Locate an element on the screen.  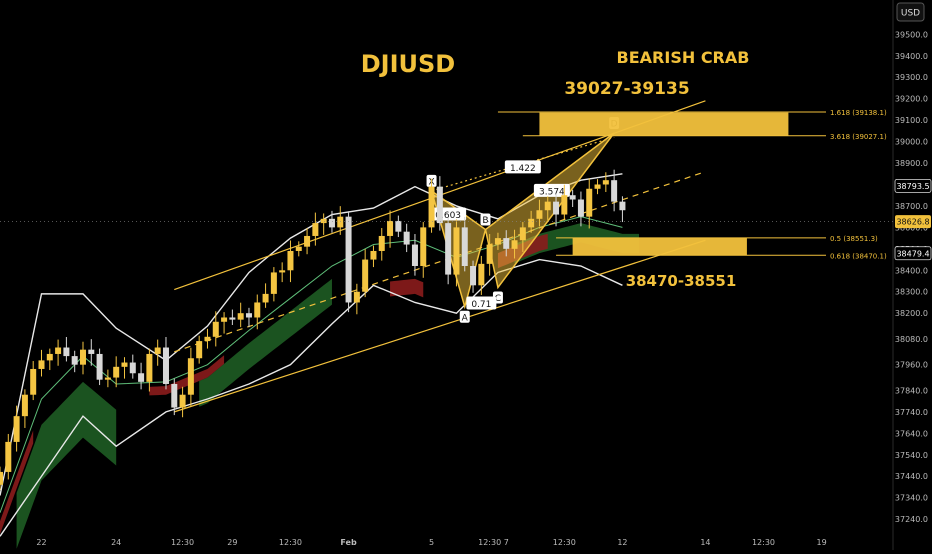
price-label-0: 38793.5 is located at coordinates (913, 185).